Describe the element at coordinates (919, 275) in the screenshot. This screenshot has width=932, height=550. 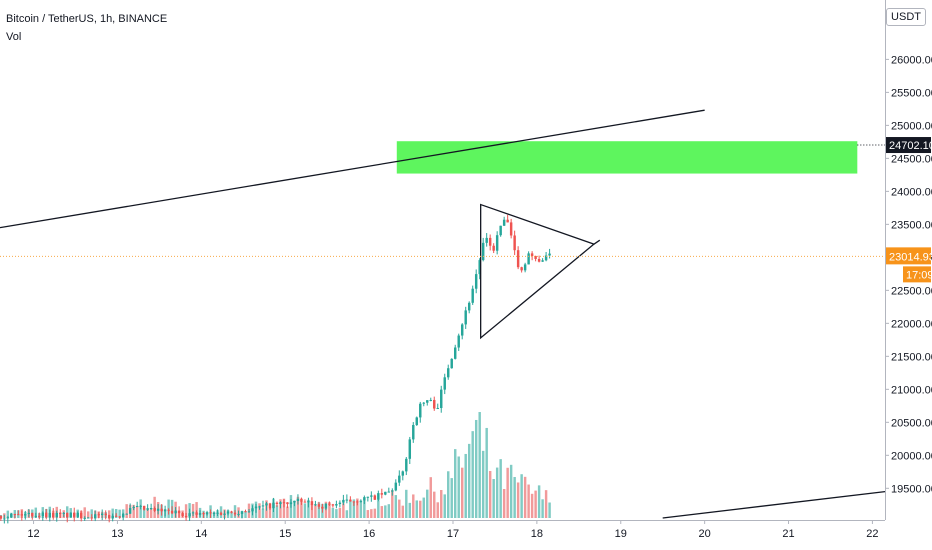
I see `countdown-label: 17:09` at that location.